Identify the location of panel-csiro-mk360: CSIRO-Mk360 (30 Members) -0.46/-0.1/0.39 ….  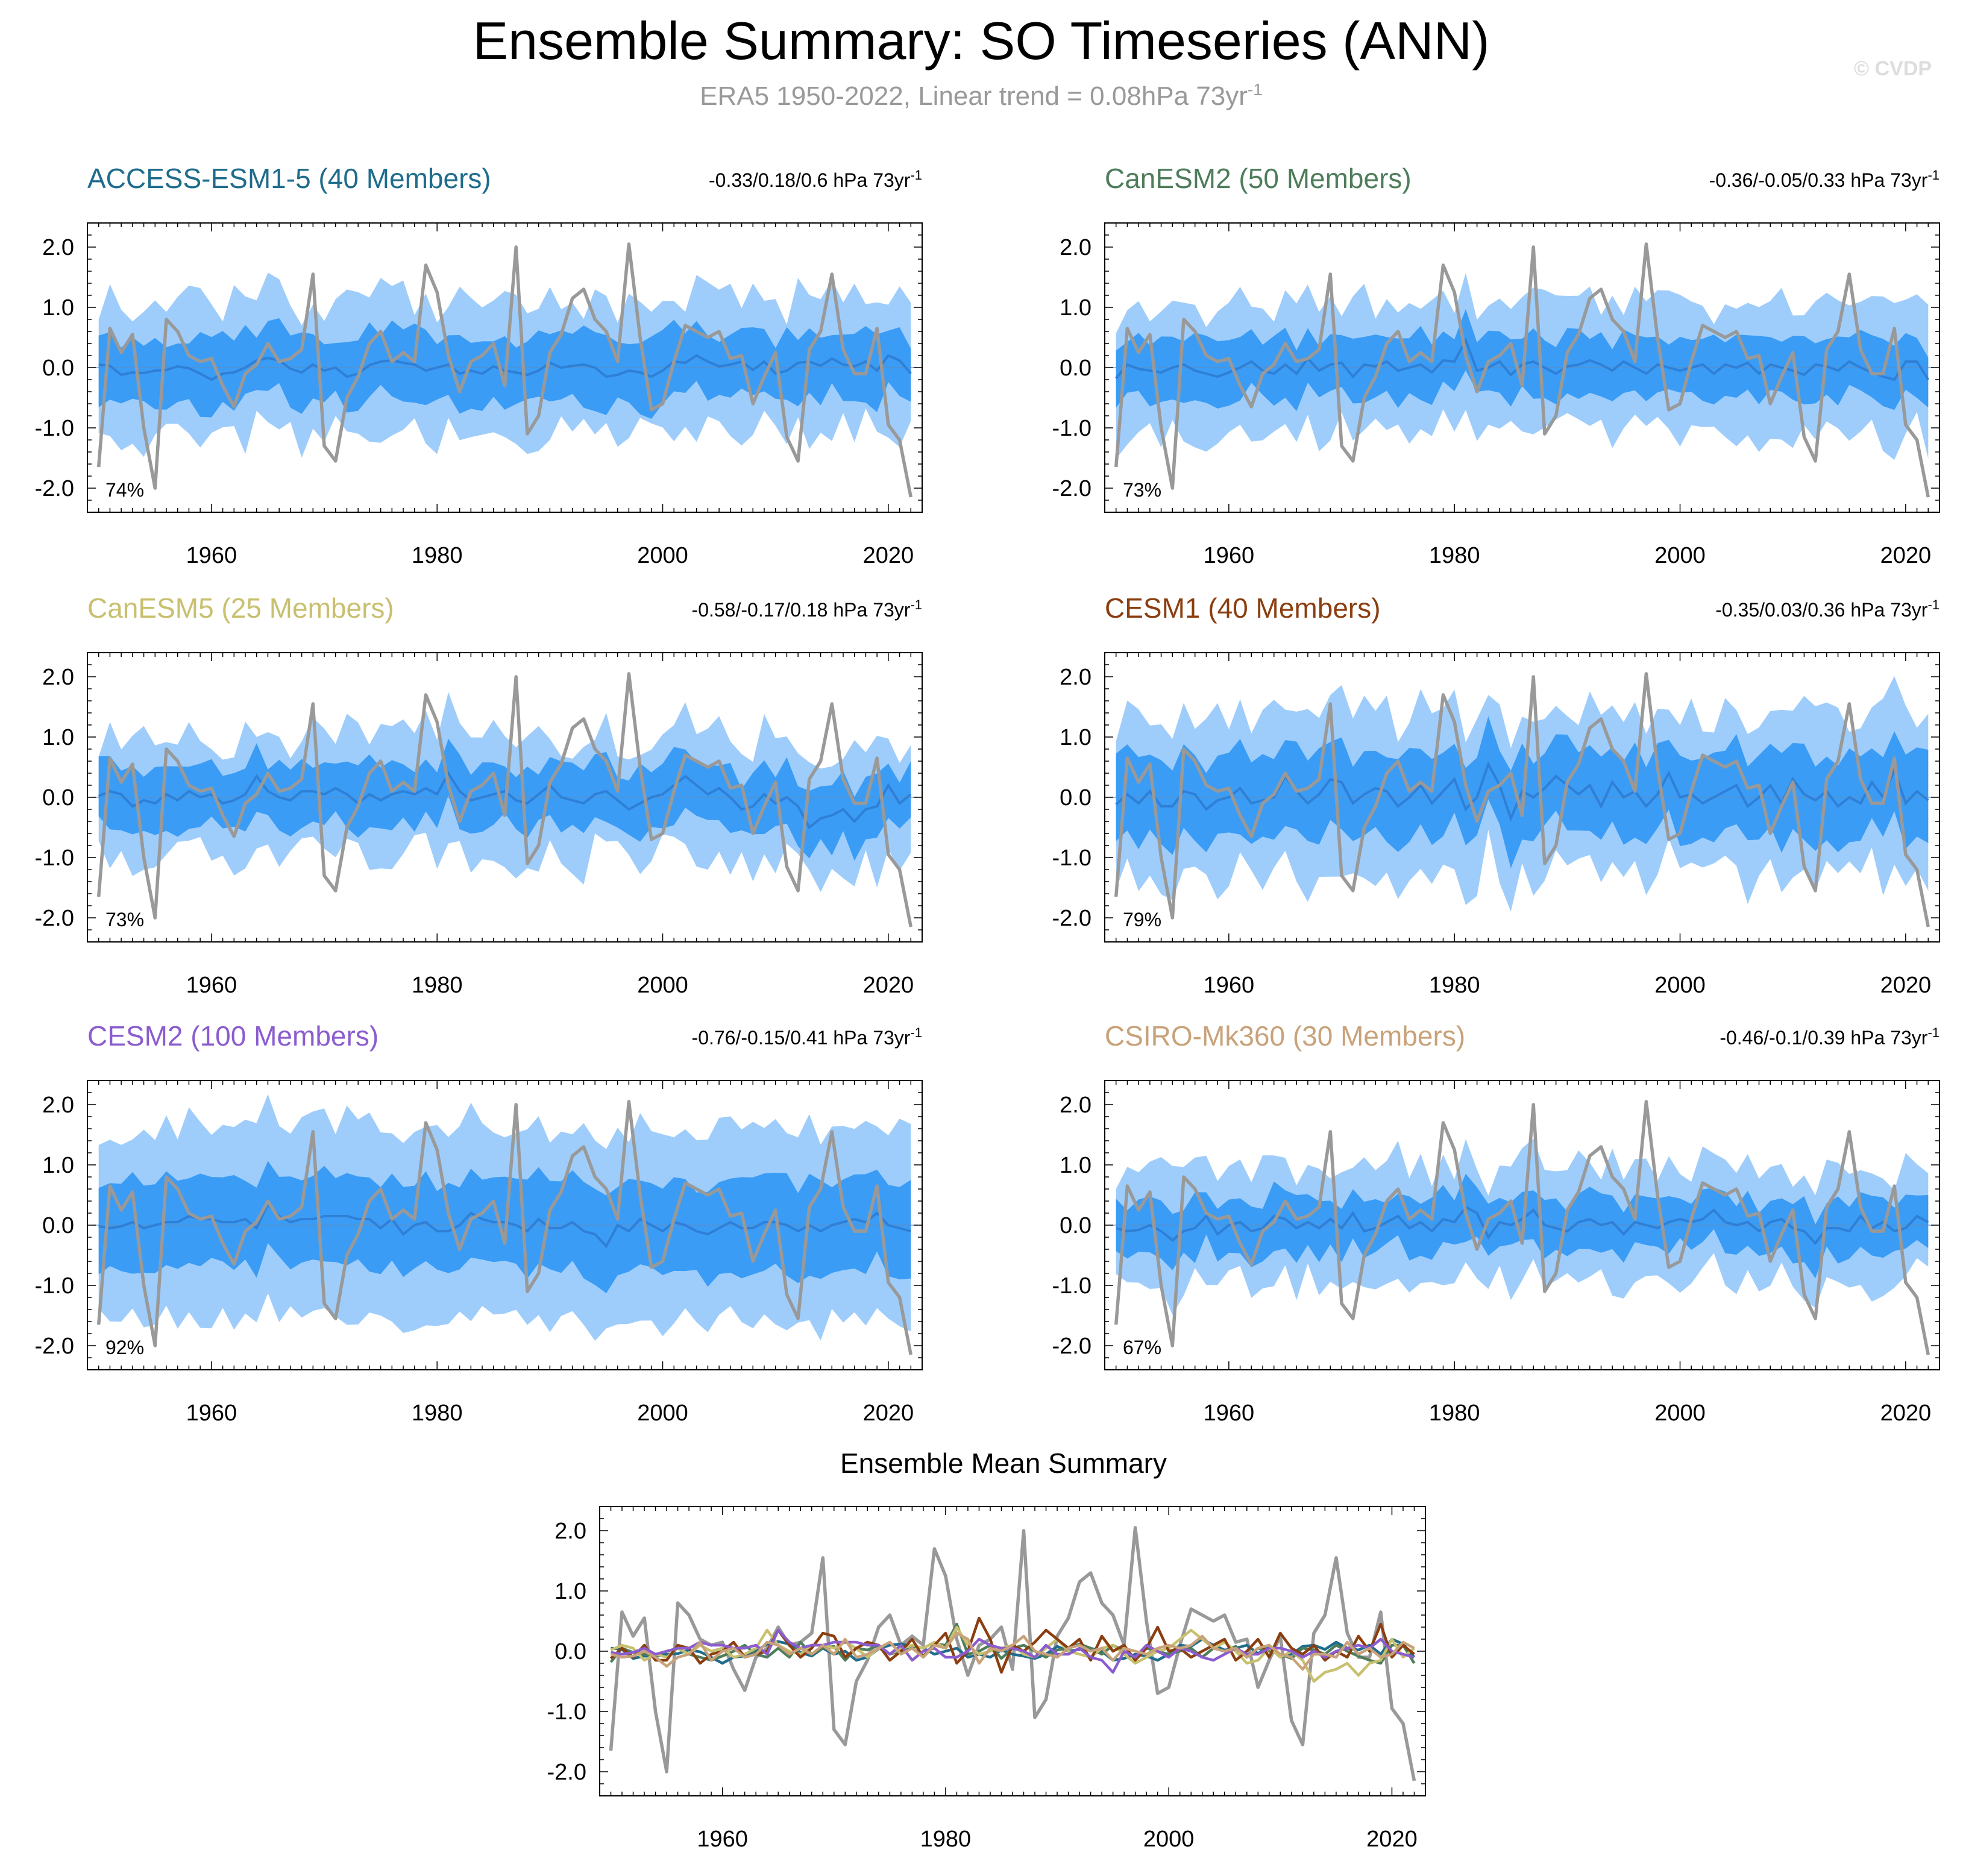
(1496, 1223).